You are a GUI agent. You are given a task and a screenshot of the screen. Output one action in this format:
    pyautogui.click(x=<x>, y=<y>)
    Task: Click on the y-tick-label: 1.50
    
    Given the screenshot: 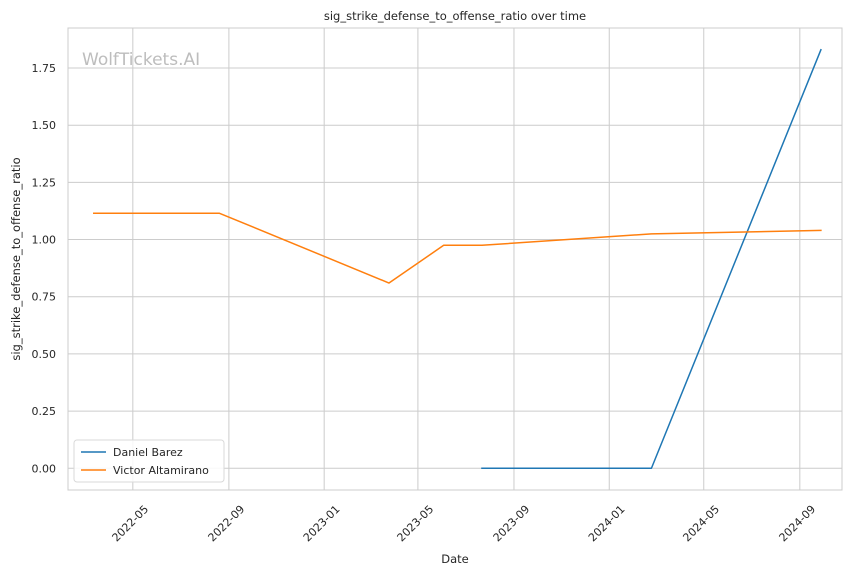 What is the action you would take?
    pyautogui.click(x=44, y=125)
    